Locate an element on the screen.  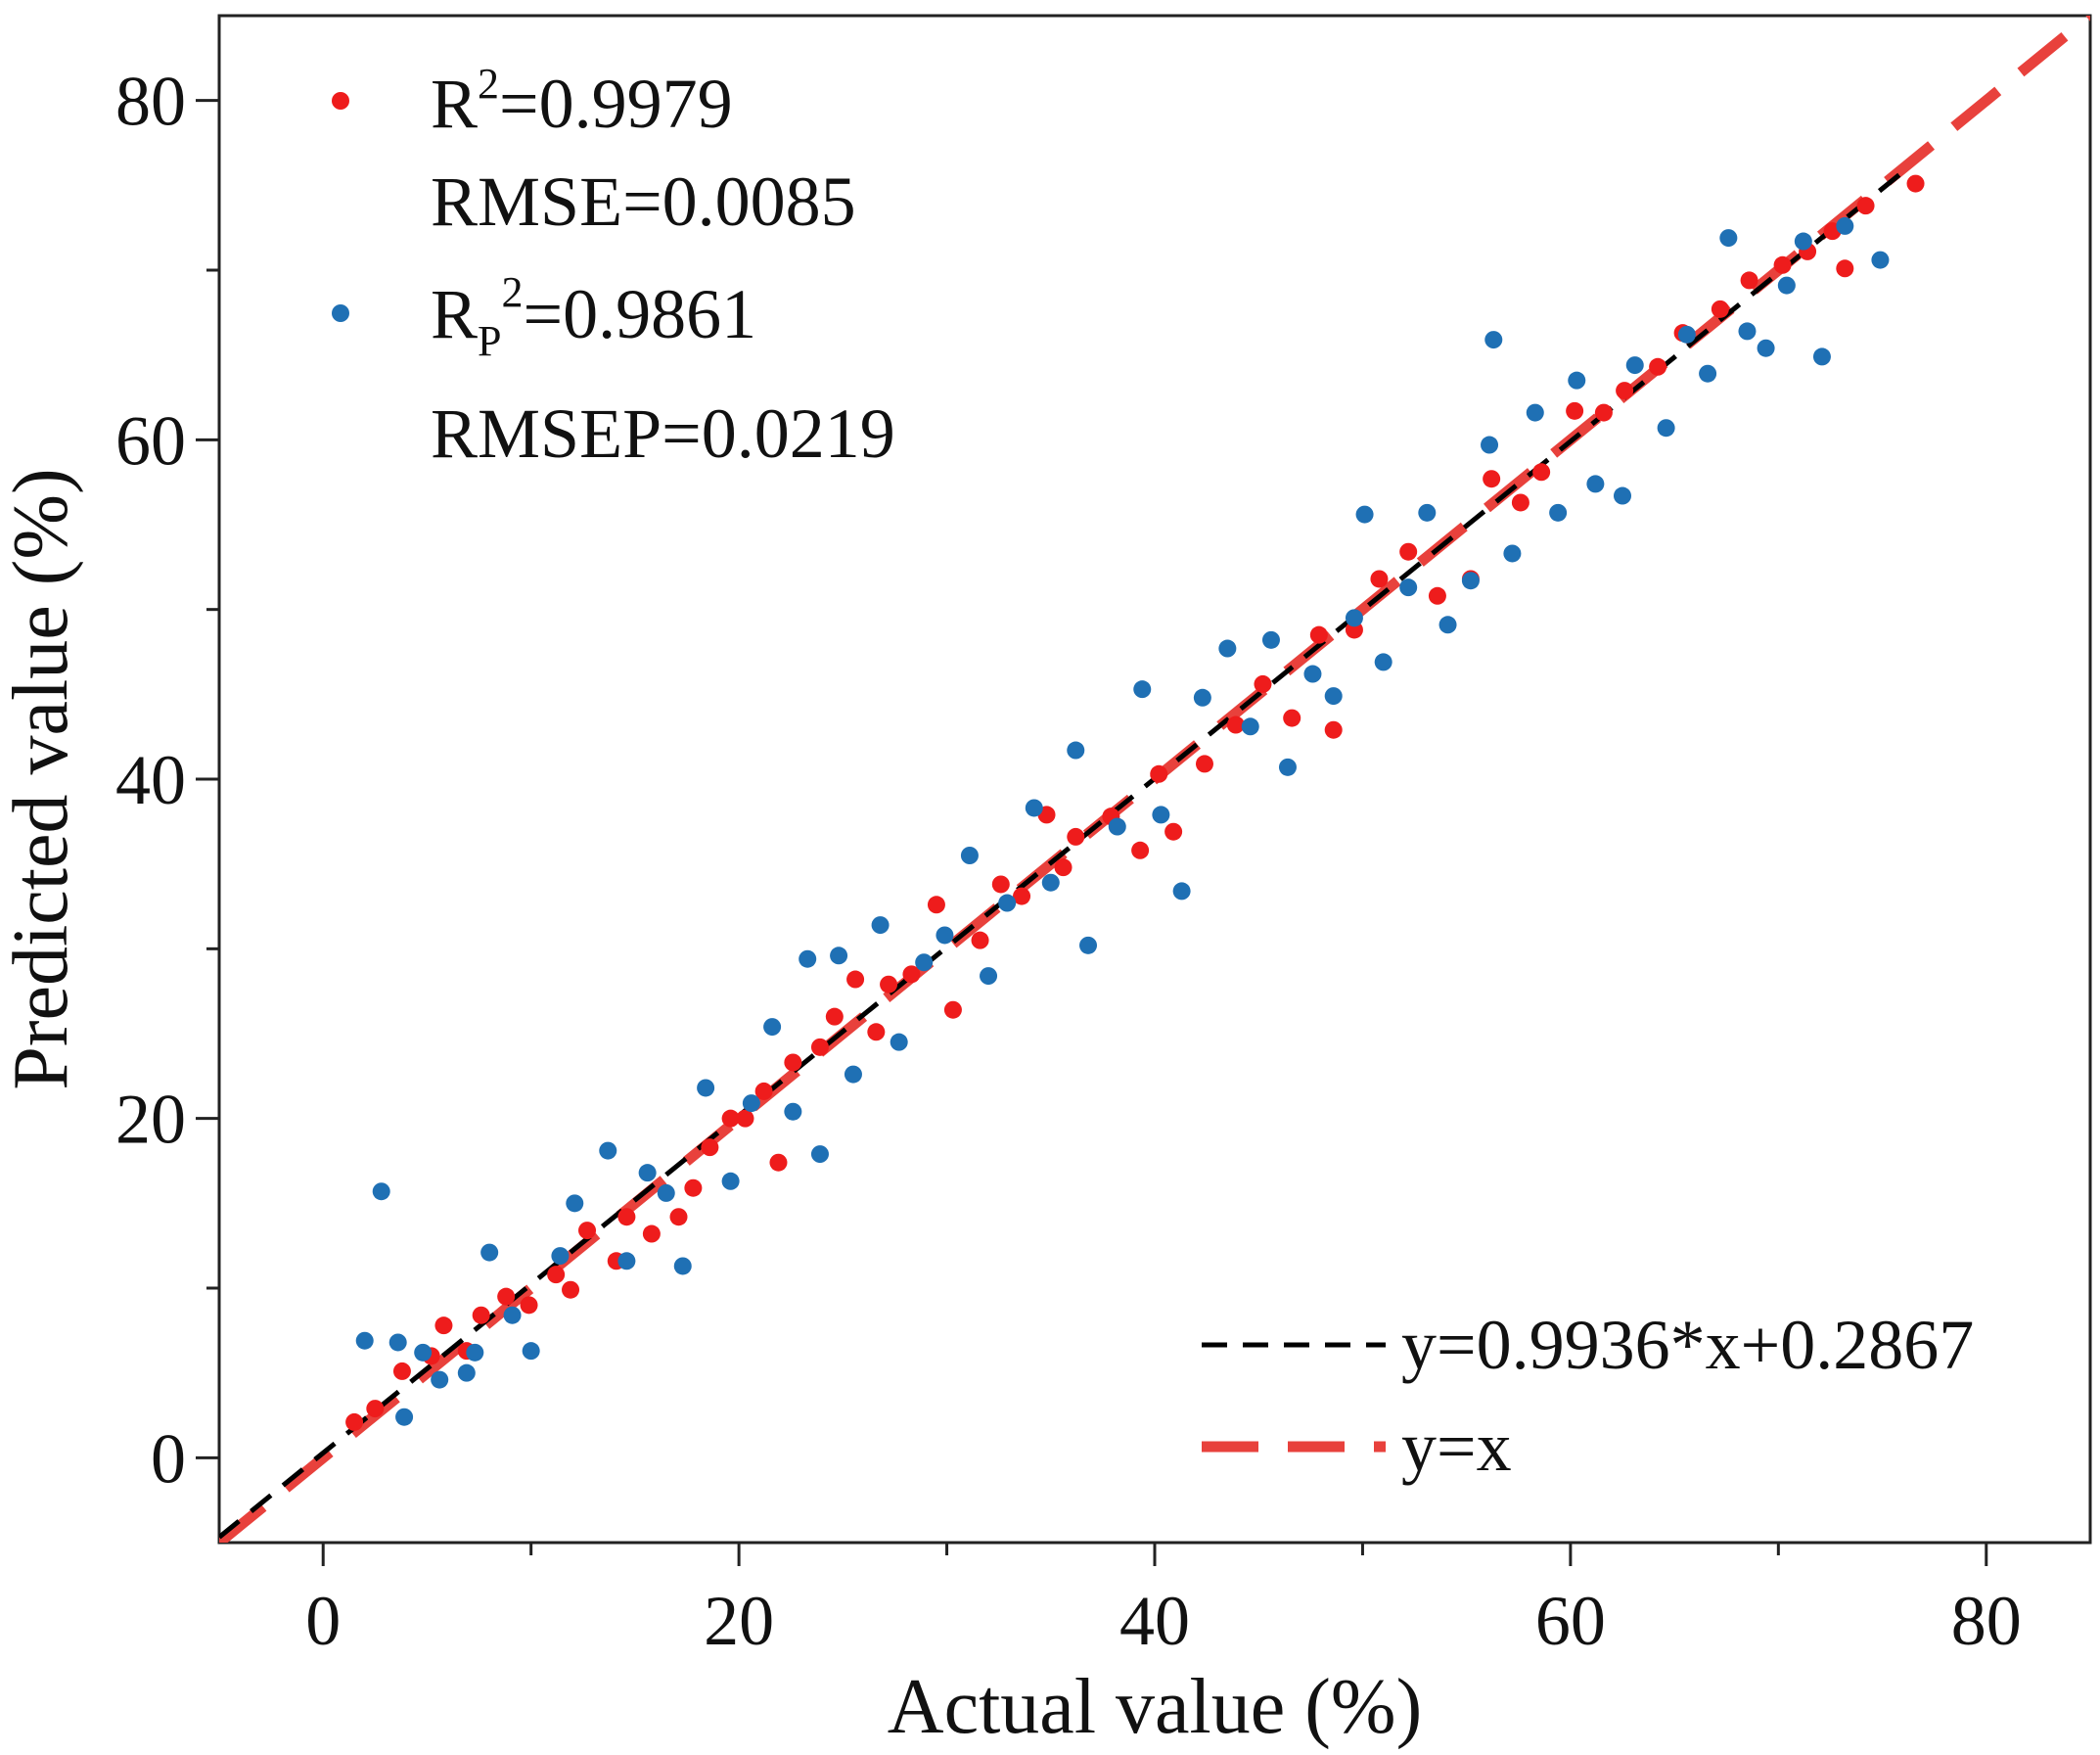
y-tick-label: 60 is located at coordinates (150, 440).